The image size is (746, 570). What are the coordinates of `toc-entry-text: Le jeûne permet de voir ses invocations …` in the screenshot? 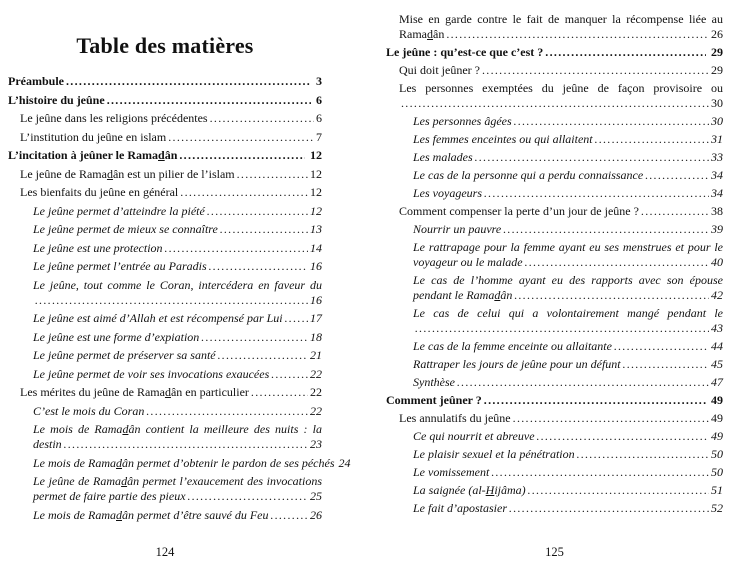 It's located at (151, 373).